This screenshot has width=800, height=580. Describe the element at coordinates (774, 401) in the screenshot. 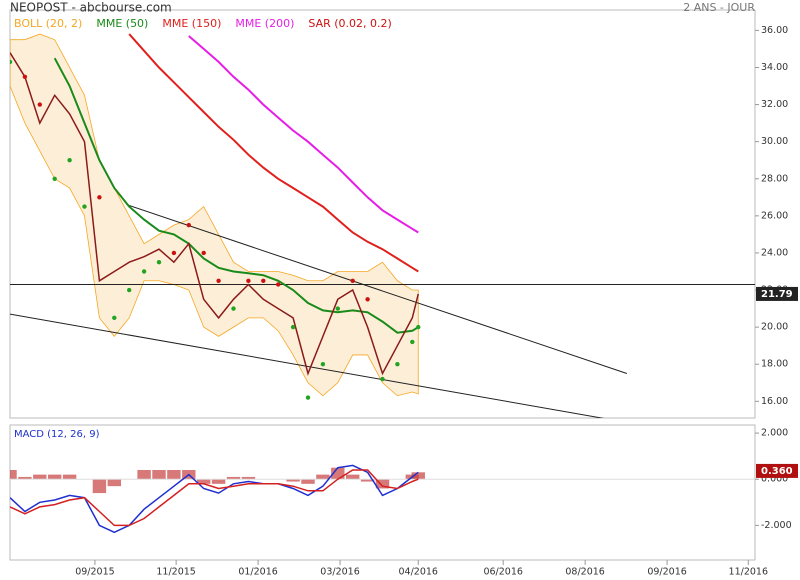

I see `y-tick-label: 16.00` at that location.